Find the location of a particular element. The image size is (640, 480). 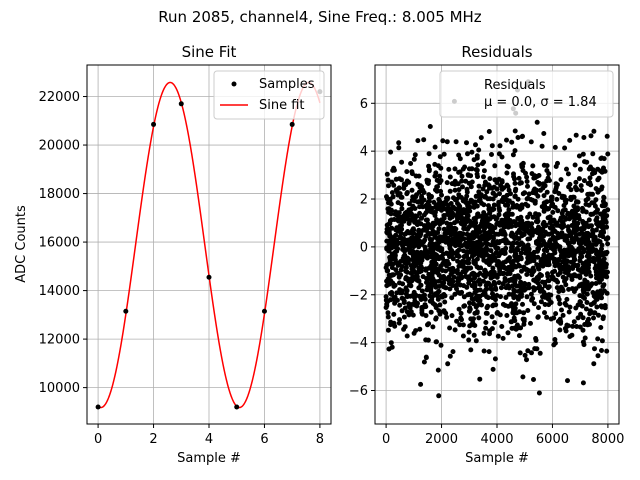

y-tick-label: 12000 is located at coordinates (59, 340).